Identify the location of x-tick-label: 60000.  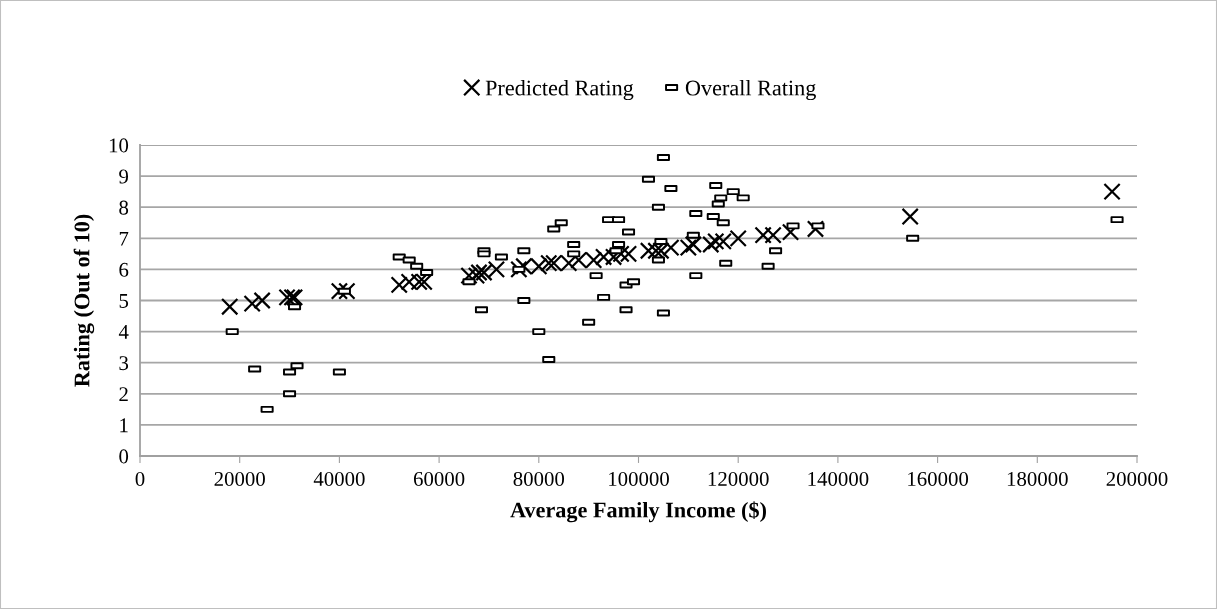
(439, 478).